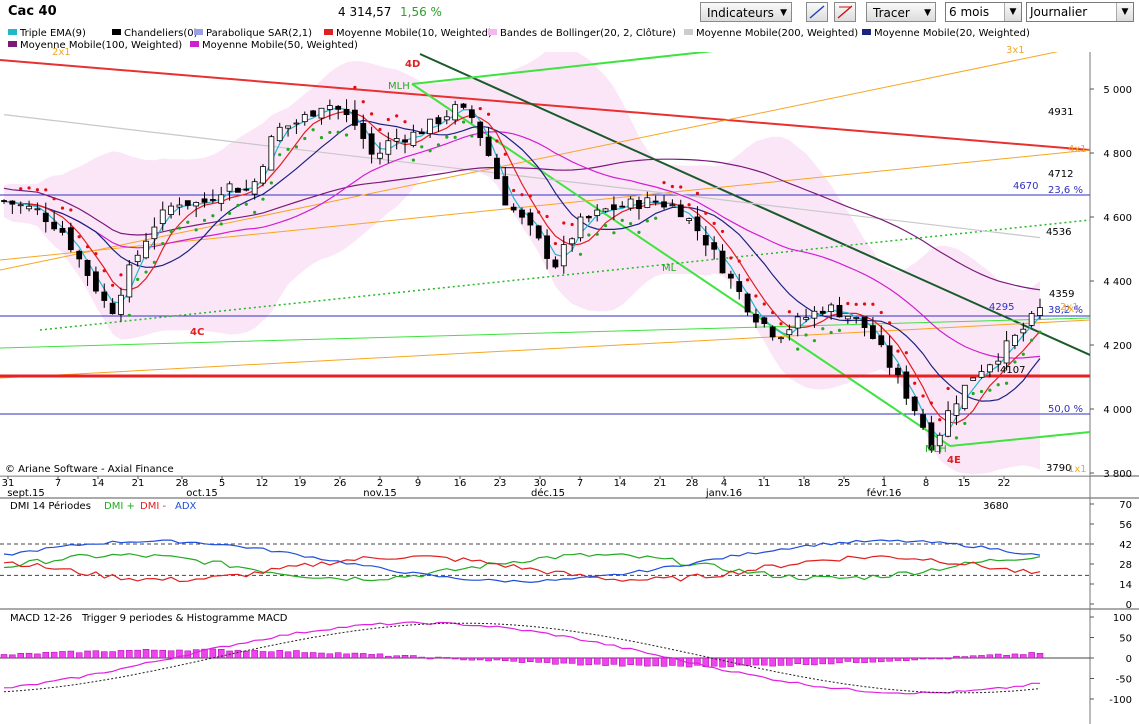  I want to click on price-level-label: 3680, so click(995, 506).